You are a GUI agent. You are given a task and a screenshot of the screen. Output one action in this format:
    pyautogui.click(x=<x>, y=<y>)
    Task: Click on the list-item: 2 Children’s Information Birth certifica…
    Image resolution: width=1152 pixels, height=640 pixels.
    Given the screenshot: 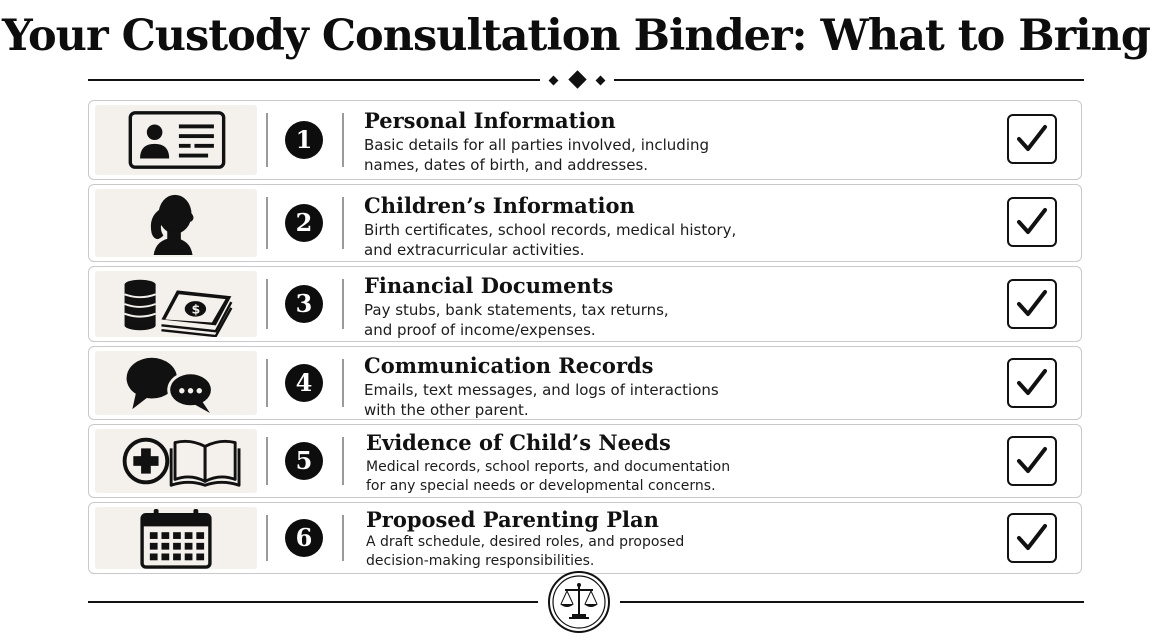 What is the action you would take?
    pyautogui.click(x=585, y=223)
    